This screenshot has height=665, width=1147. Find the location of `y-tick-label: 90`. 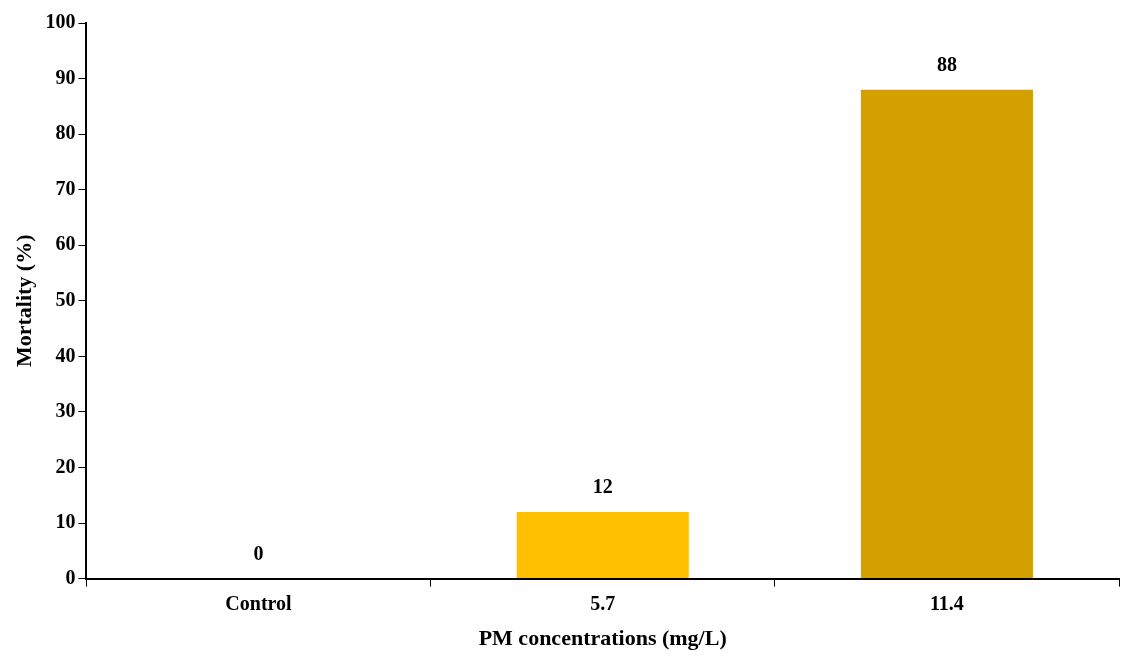

y-tick-label: 90 is located at coordinates (65, 76).